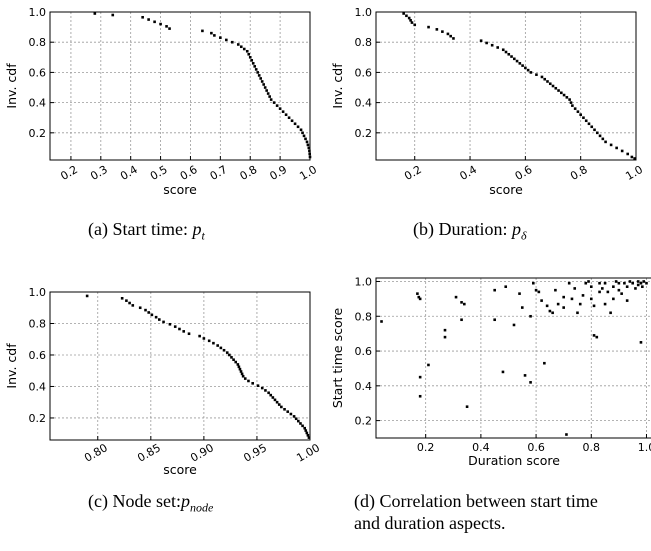 The height and width of the screenshot is (551, 651). What do you see at coordinates (96, 453) in the screenshot?
I see `x-tick-label: 0.80` at bounding box center [96, 453].